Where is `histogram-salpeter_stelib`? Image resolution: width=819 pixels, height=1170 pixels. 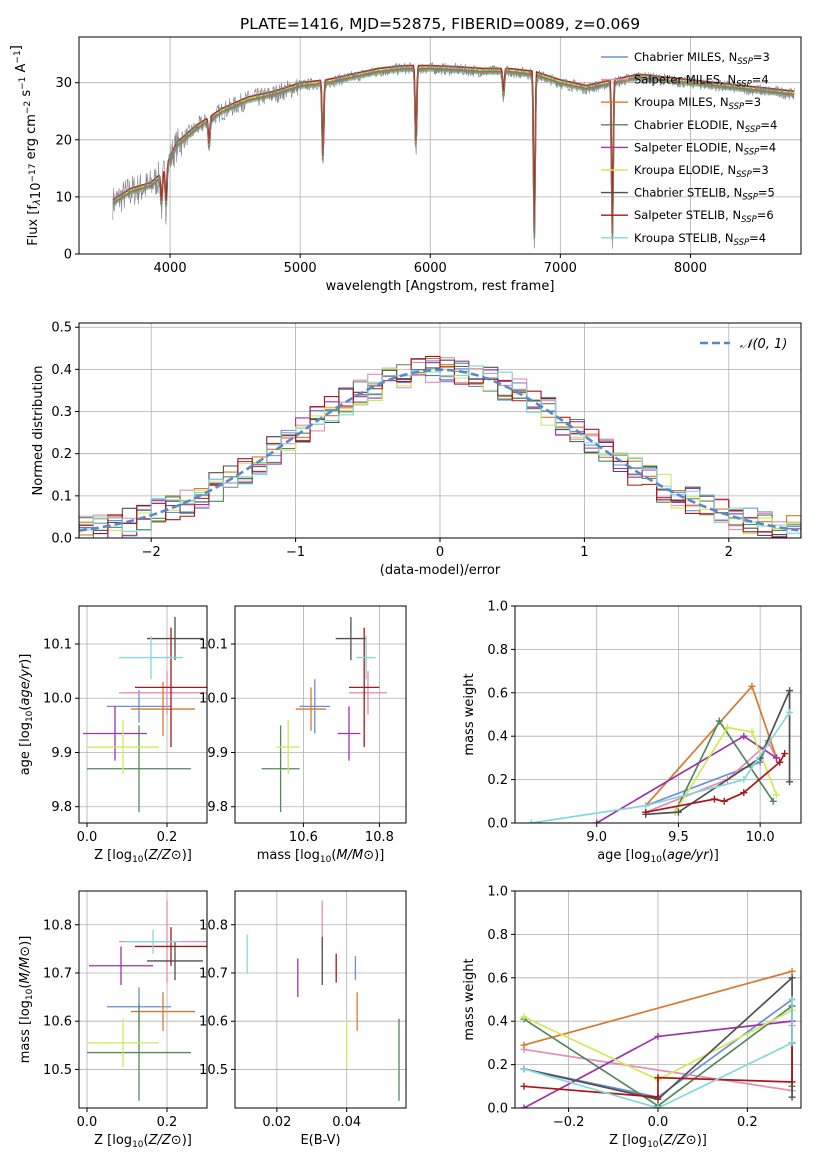
histogram-salpeter_stelib is located at coordinates (440, 446).